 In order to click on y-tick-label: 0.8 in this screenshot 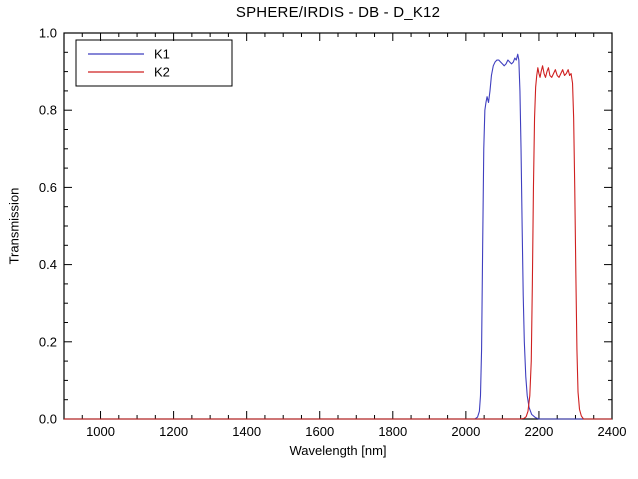, I will do `click(48, 110)`.